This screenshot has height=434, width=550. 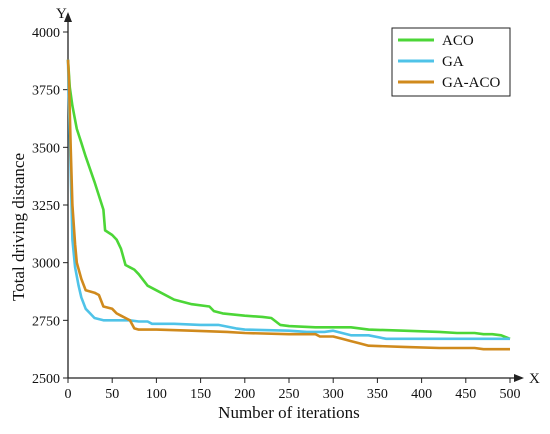 I want to click on x-tick-label: 300, so click(x=333, y=394).